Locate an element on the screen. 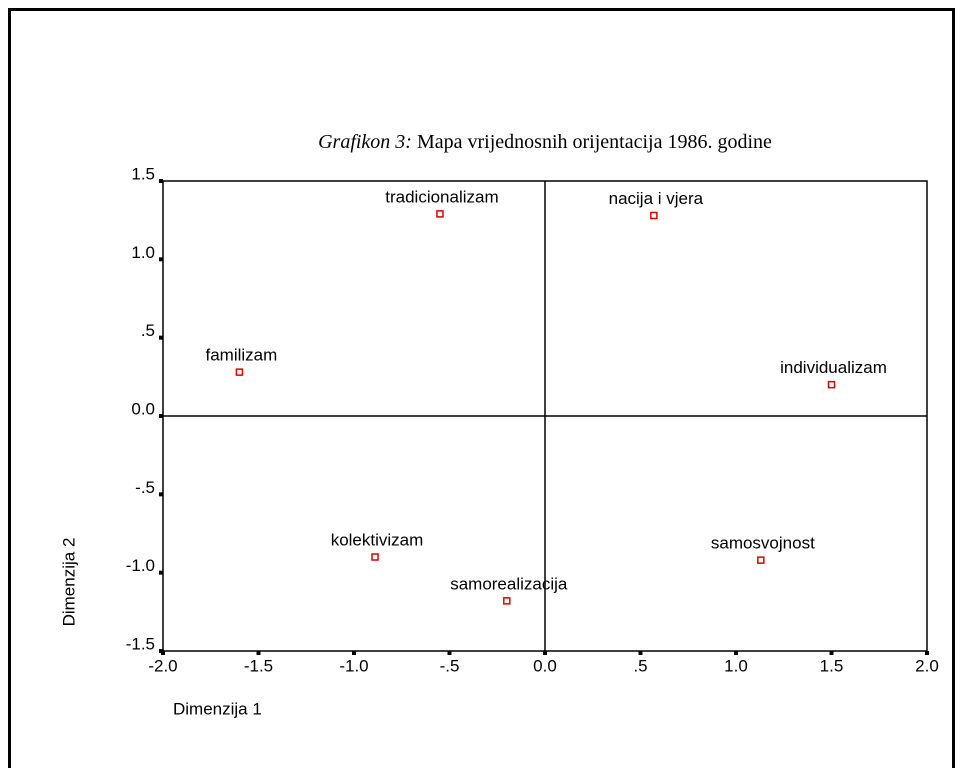 The height and width of the screenshot is (773, 963). point-label: kolektivizam is located at coordinates (377, 539).